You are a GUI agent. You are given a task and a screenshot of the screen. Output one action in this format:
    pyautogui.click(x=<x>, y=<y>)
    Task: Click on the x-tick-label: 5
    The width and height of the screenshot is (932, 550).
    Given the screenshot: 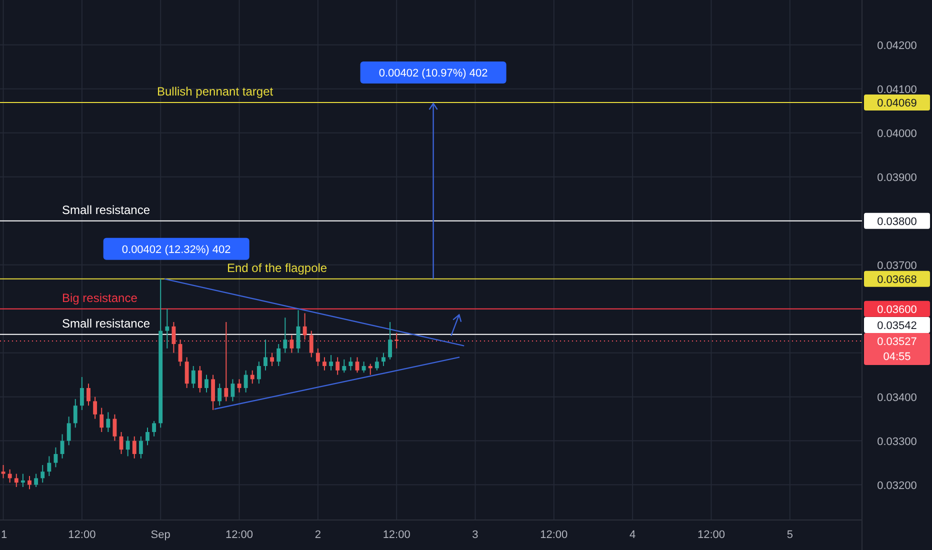 What is the action you would take?
    pyautogui.click(x=789, y=535)
    